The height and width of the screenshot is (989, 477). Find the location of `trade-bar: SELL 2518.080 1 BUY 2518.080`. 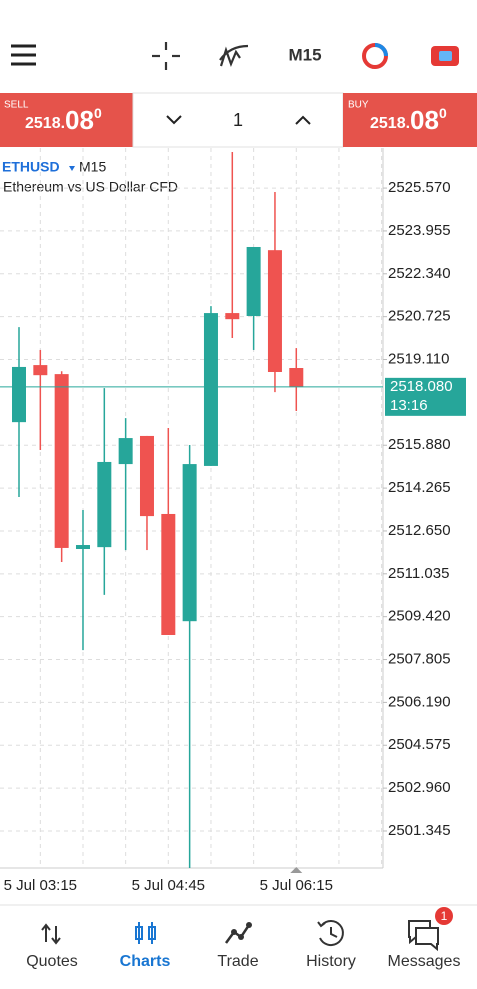

trade-bar: SELL 2518.080 1 BUY 2518.080 is located at coordinates (238, 120).